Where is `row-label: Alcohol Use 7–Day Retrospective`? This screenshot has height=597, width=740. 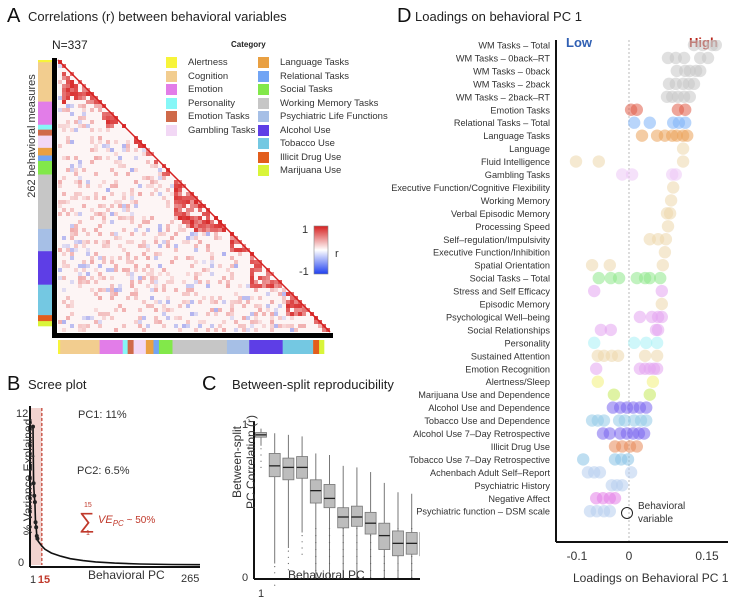
row-label: Alcohol Use 7–Day Retrospective is located at coordinates (481, 434).